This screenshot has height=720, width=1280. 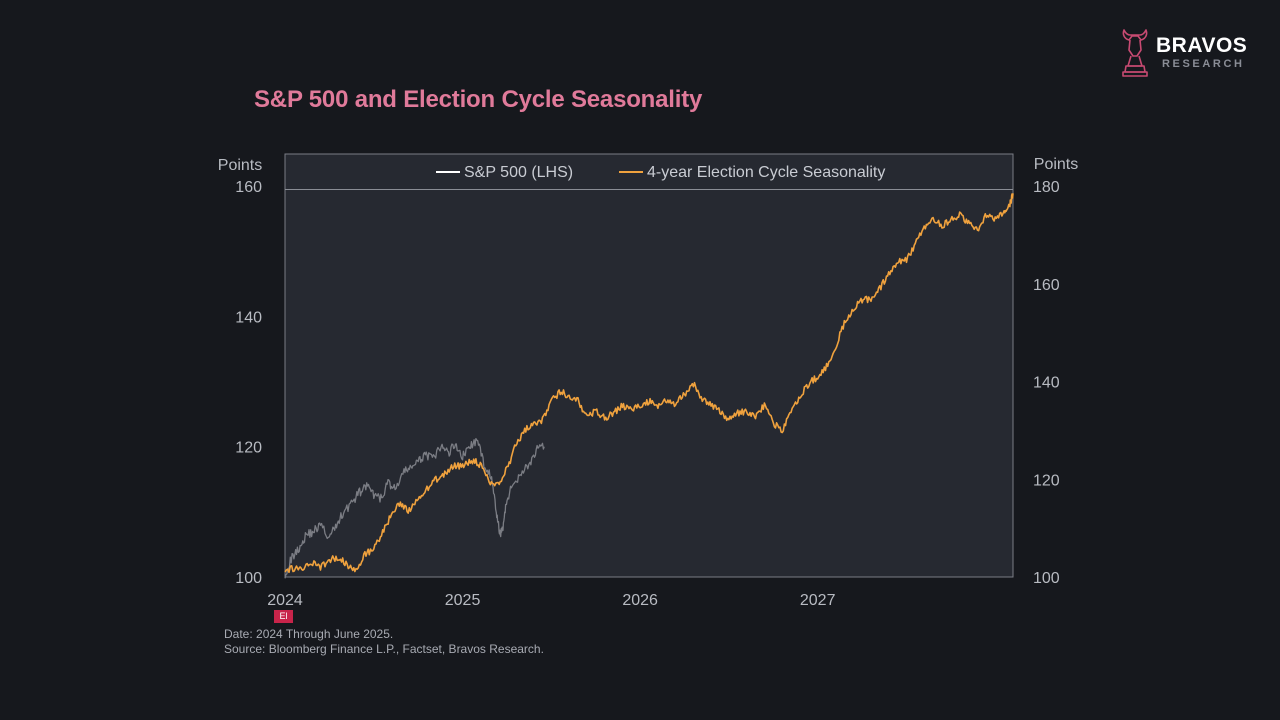 What do you see at coordinates (1046, 285) in the screenshot?
I see `right-tick-label: 160` at bounding box center [1046, 285].